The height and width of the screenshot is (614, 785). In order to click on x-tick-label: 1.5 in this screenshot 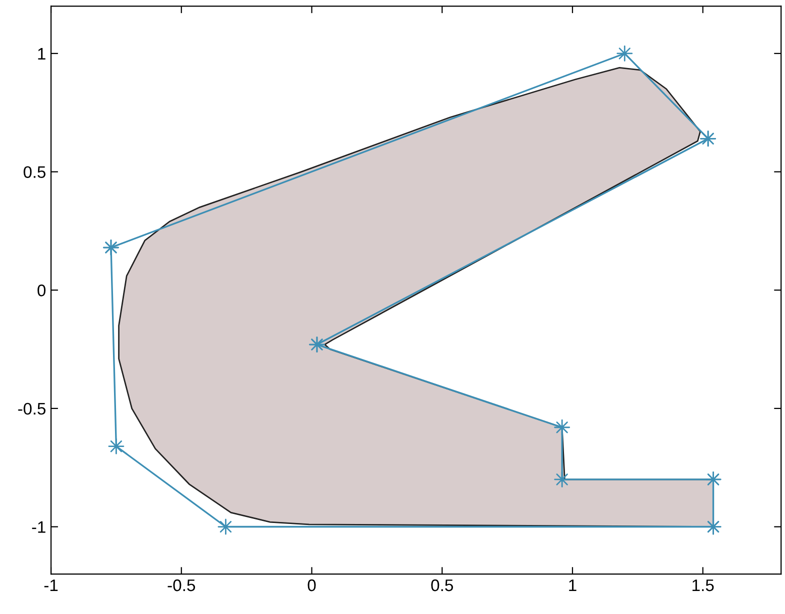, I will do `click(703, 586)`.